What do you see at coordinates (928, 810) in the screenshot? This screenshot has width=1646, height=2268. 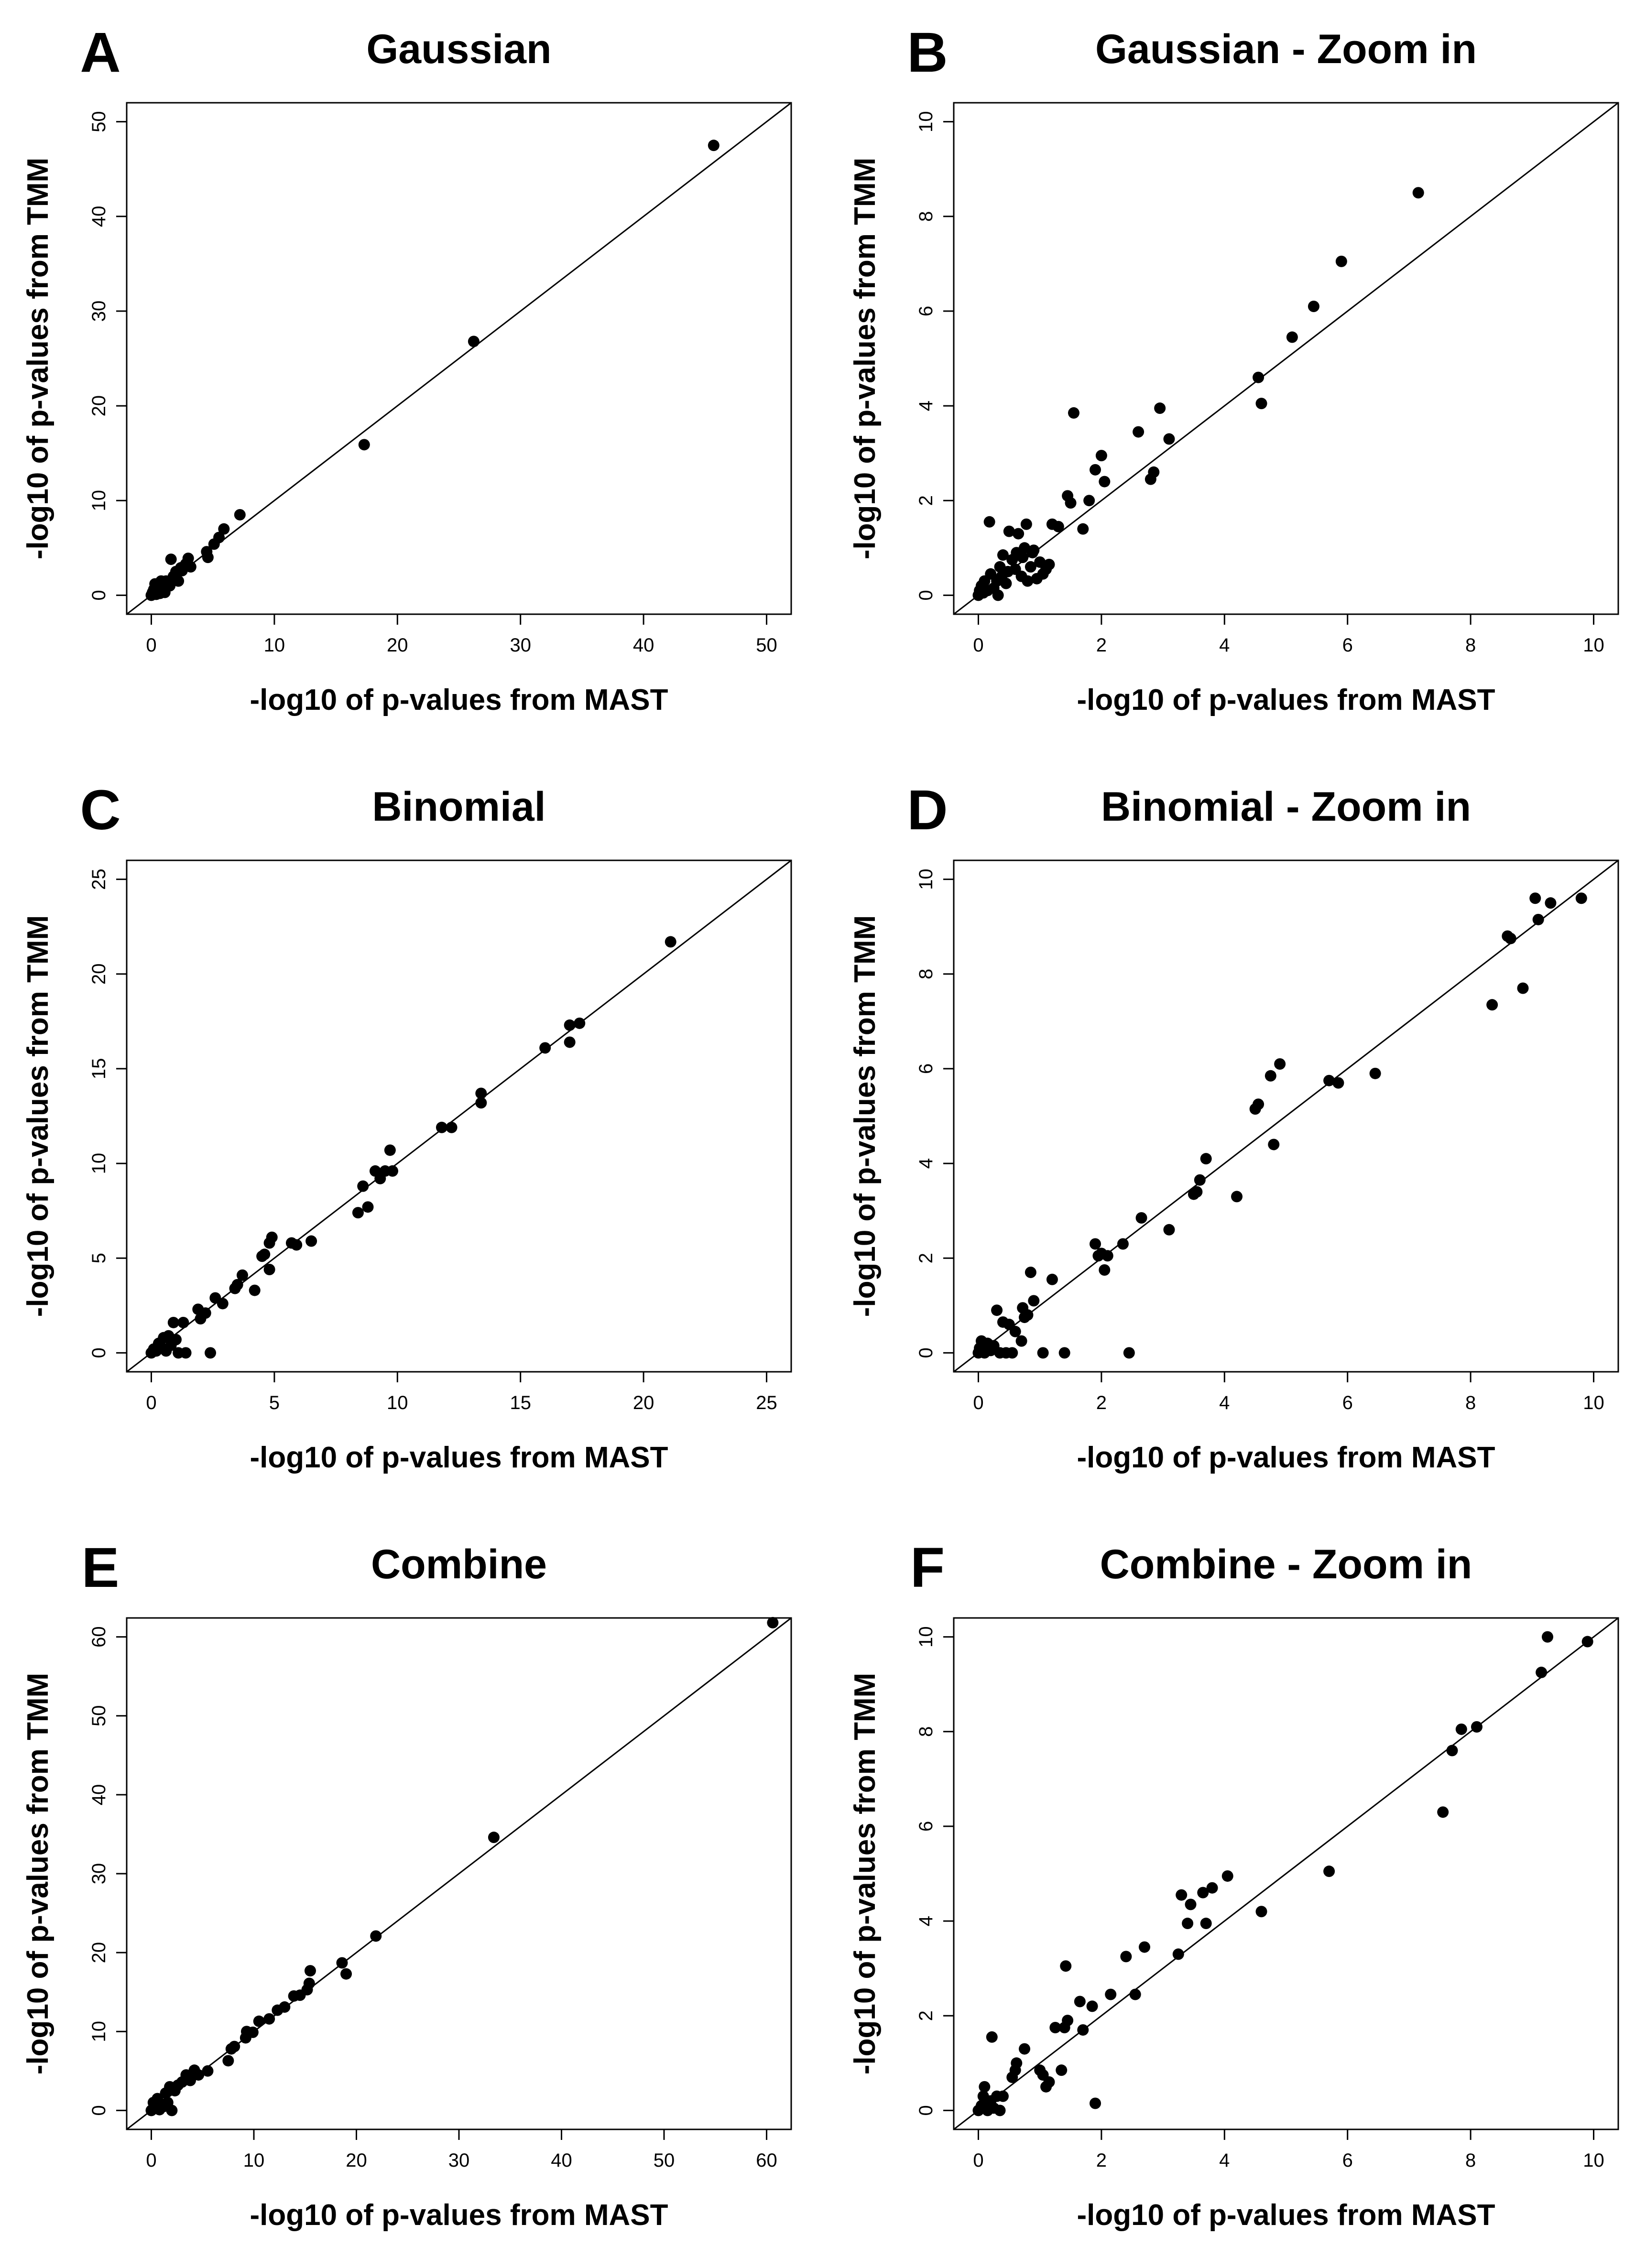 I see `panel-letter: D` at bounding box center [928, 810].